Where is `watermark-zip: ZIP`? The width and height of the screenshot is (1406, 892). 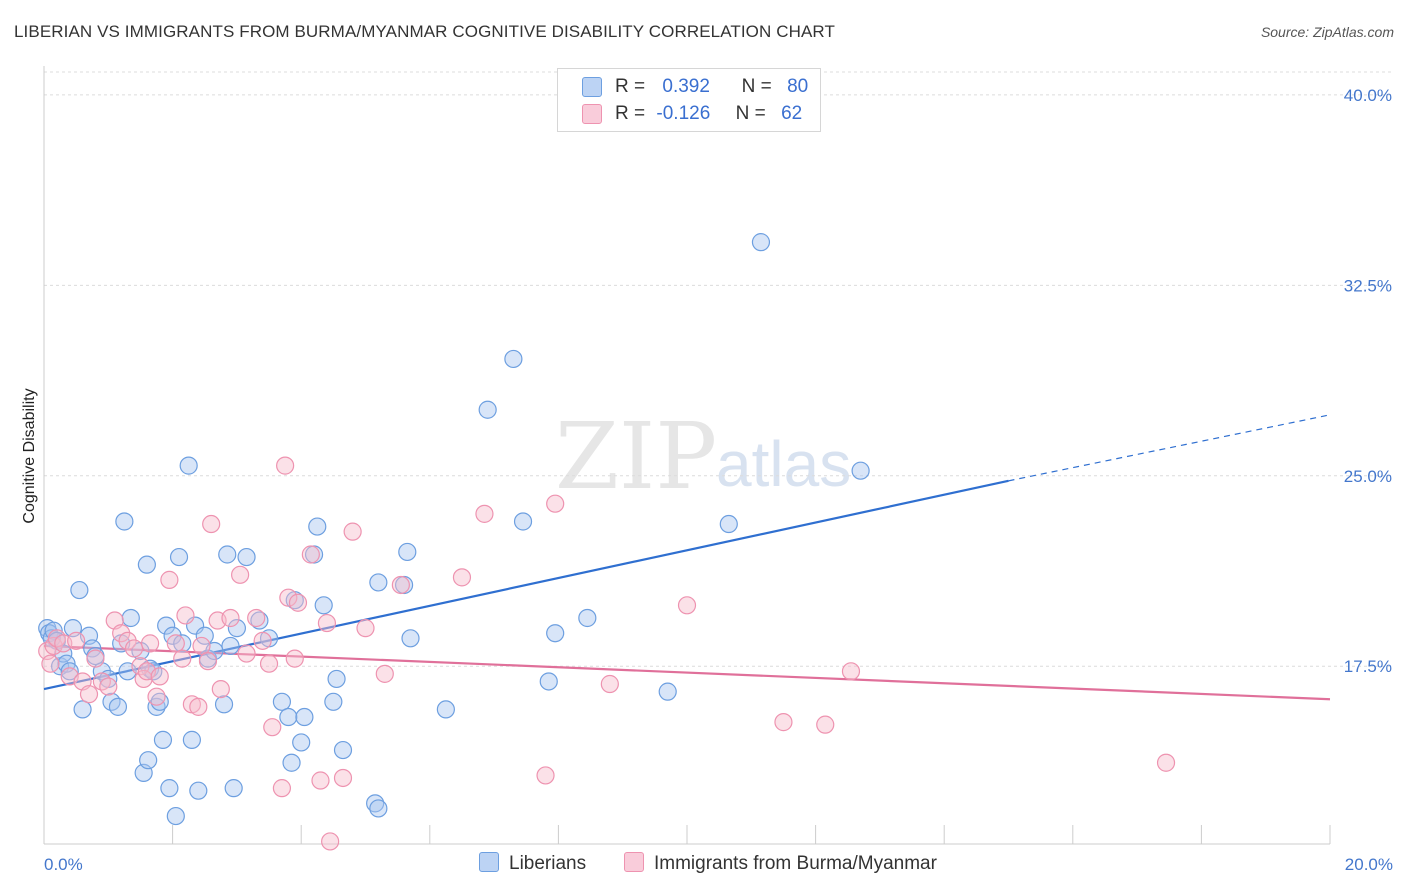 watermark-zip: ZIP is located at coordinates (636, 456).